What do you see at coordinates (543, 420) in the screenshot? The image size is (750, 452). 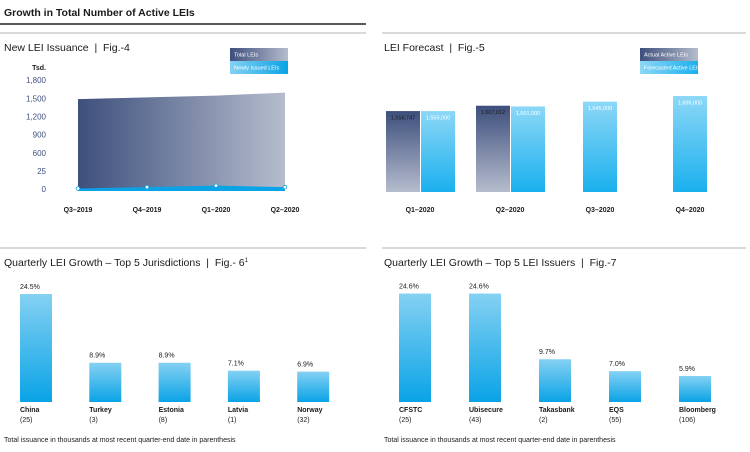 I see `x-sublabel: (2)` at bounding box center [543, 420].